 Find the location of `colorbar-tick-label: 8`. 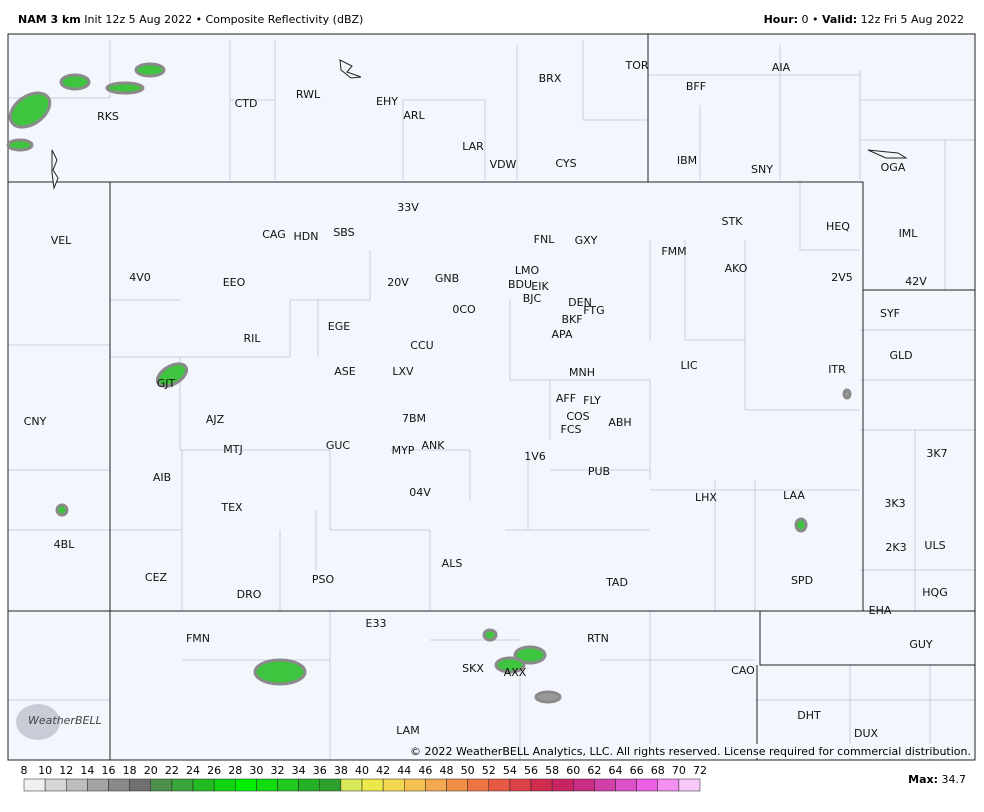

colorbar-tick-label: 8 is located at coordinates (24, 770).